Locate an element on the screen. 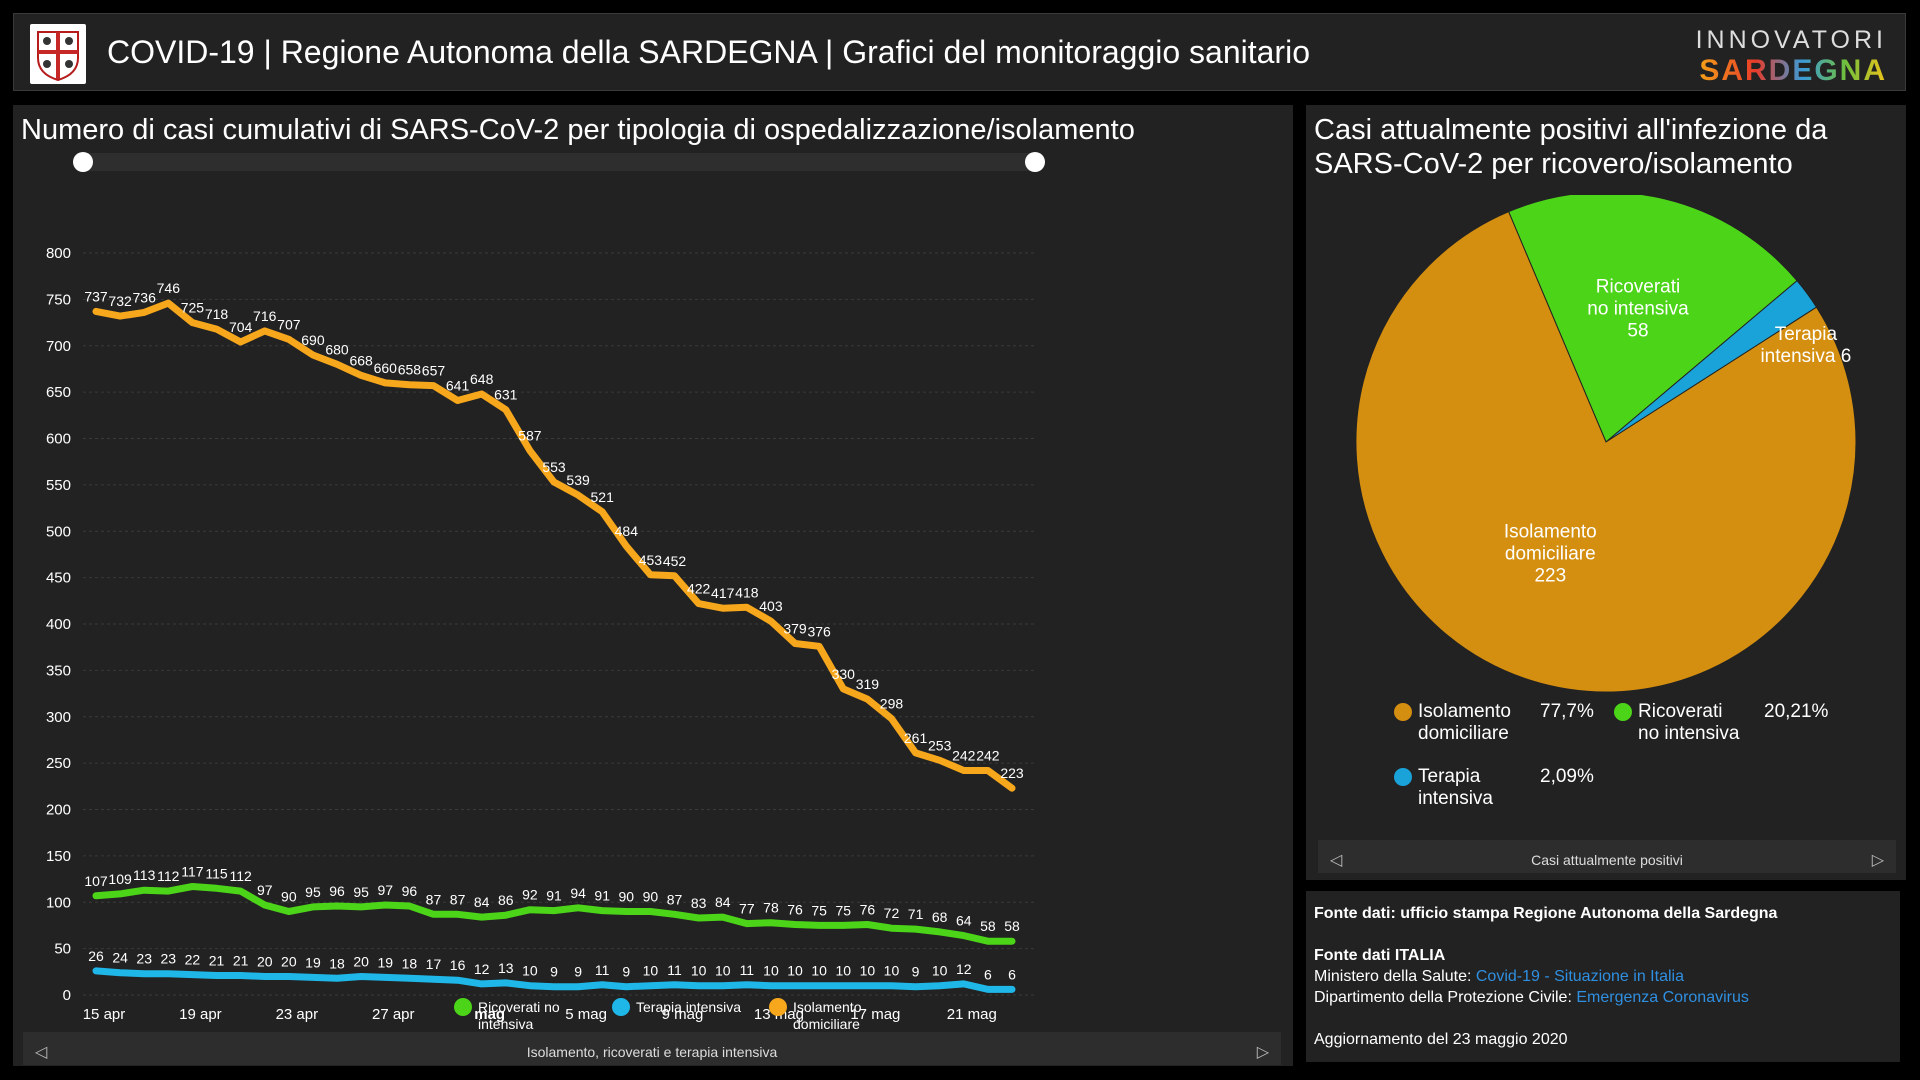  data-label-isolamento: 660 is located at coordinates (386, 368).